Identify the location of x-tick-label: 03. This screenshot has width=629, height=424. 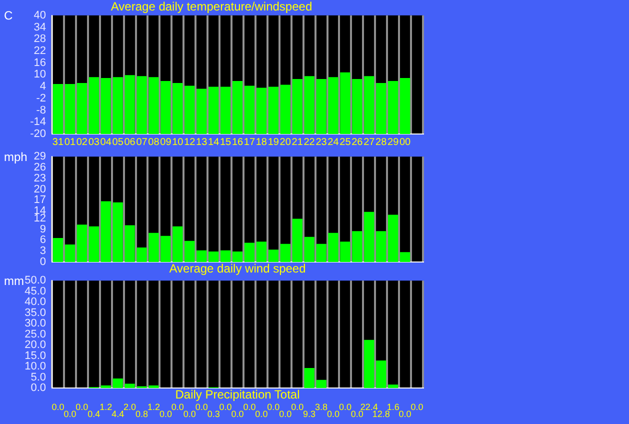
(94, 142).